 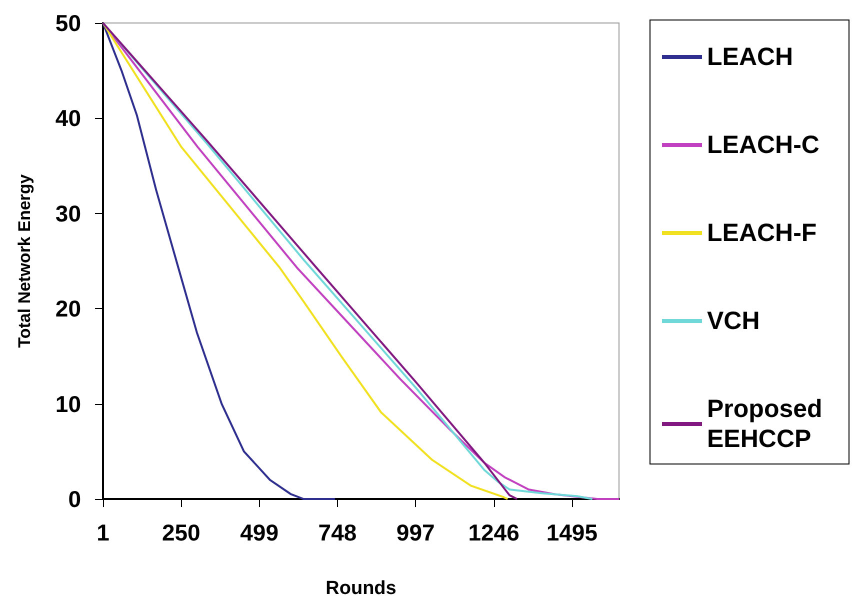 What do you see at coordinates (762, 233) in the screenshot?
I see `legend-label: LEACH-F` at bounding box center [762, 233].